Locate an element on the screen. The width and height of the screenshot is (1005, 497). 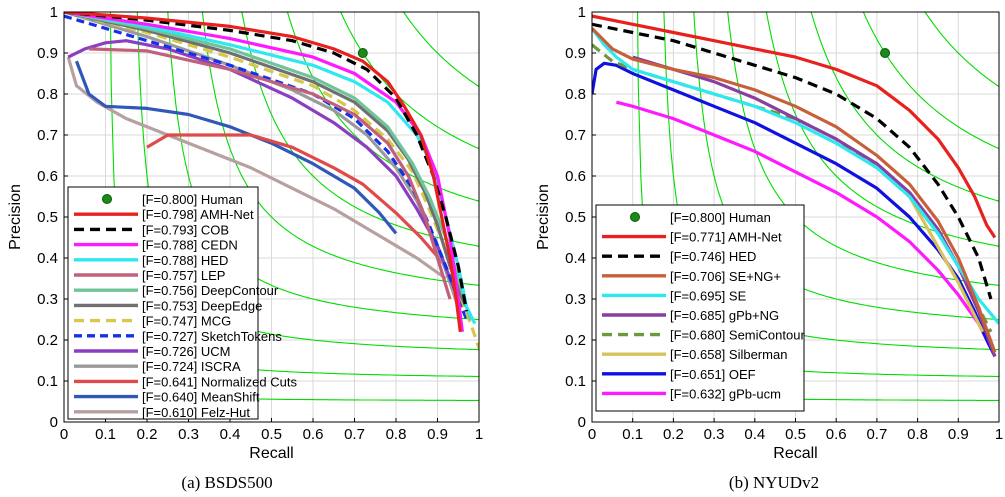
legend-label: [F=0.640] MeanShift is located at coordinates (201, 397).